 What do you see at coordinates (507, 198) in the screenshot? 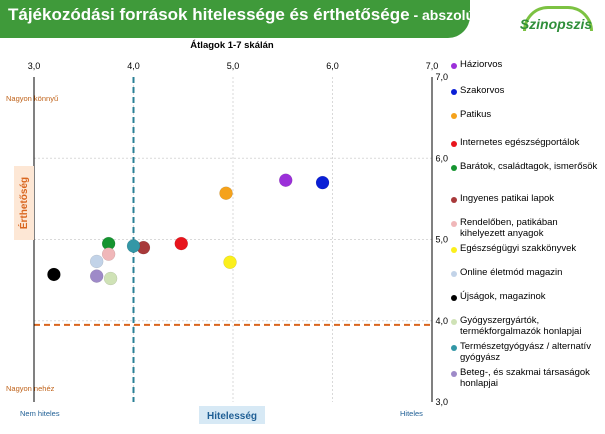
I see `legend-label: Ingyenes patikai lapok` at bounding box center [507, 198].